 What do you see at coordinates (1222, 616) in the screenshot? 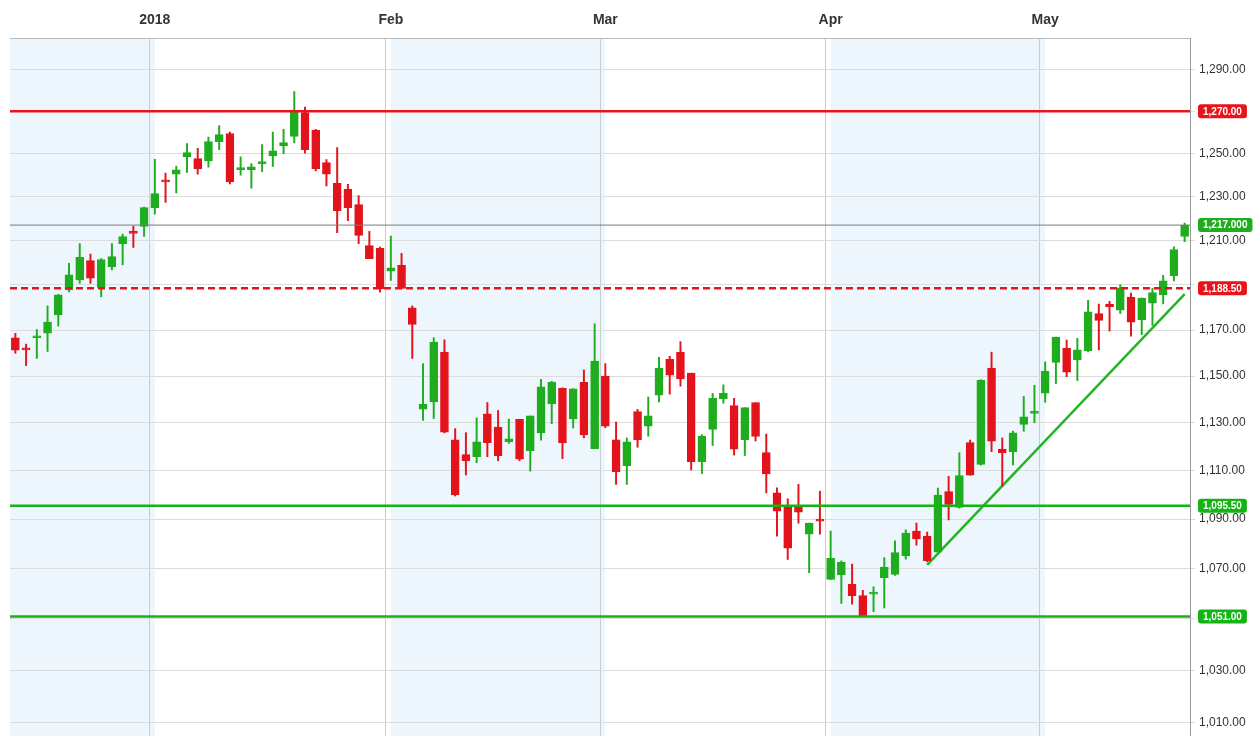
I see `ref-line-label: 1,051.00` at bounding box center [1222, 616].